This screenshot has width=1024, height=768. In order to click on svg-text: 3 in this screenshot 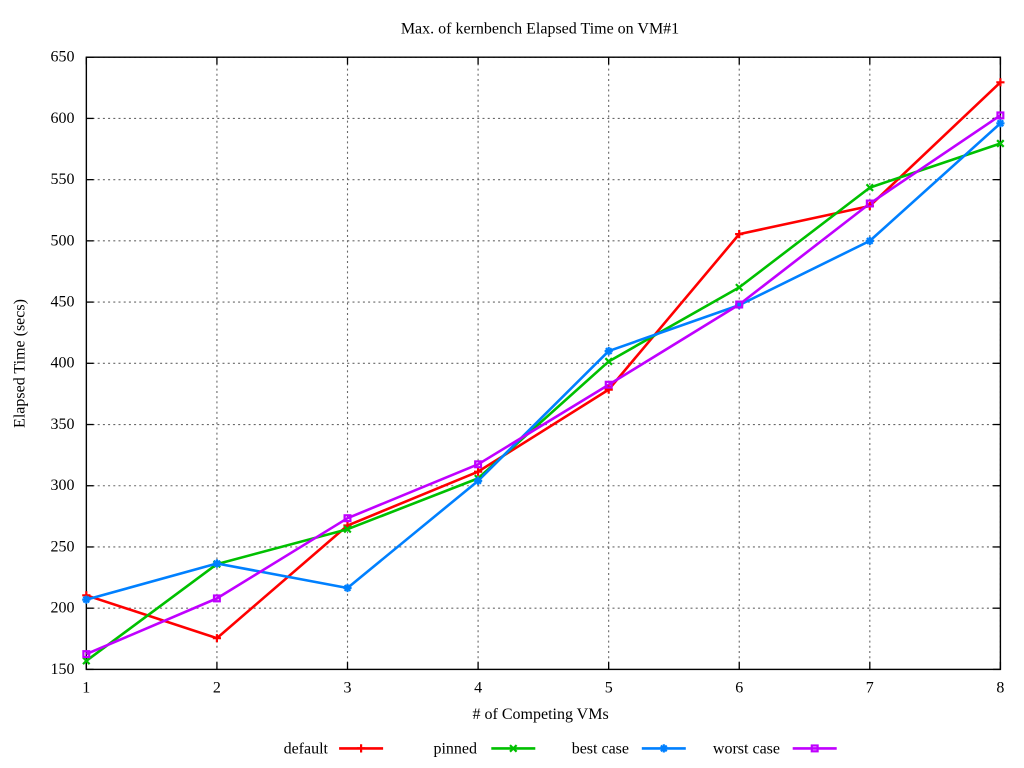, I will do `click(348, 688)`.